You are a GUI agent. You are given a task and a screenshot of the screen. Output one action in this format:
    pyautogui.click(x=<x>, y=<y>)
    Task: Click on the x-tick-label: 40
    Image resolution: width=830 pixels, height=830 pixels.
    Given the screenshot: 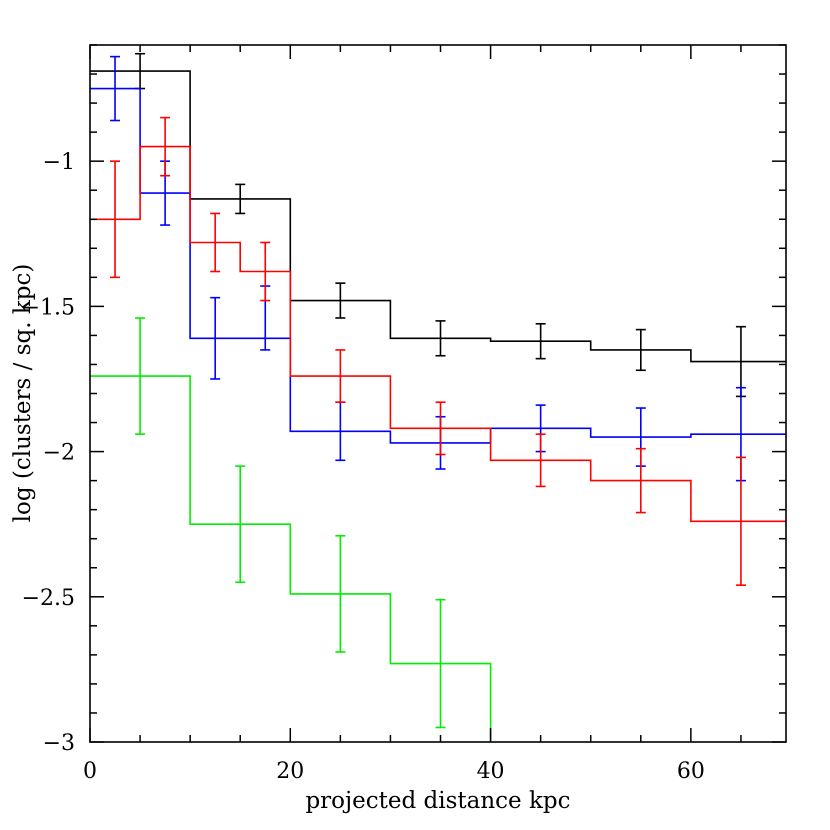 What is the action you would take?
    pyautogui.click(x=491, y=771)
    